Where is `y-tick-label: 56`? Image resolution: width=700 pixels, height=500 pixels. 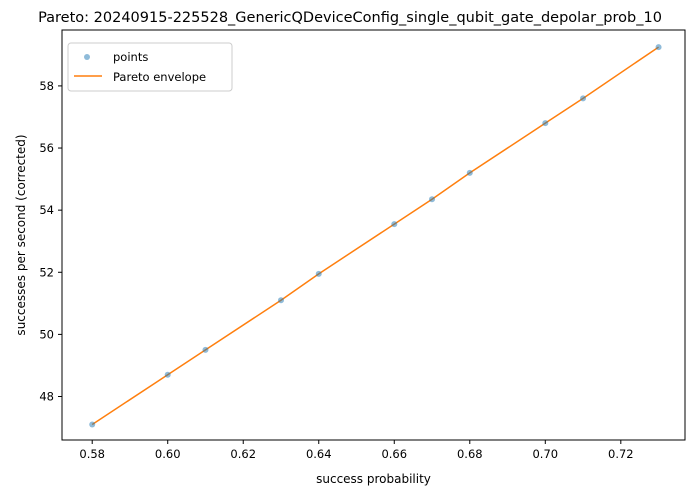 y-tick-label: 56 is located at coordinates (46, 148).